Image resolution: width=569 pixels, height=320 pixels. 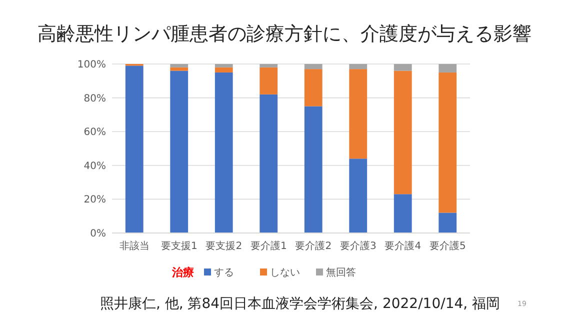 What do you see at coordinates (268, 246) in the screenshot?
I see `x-tick-label: 要介護1` at bounding box center [268, 246].